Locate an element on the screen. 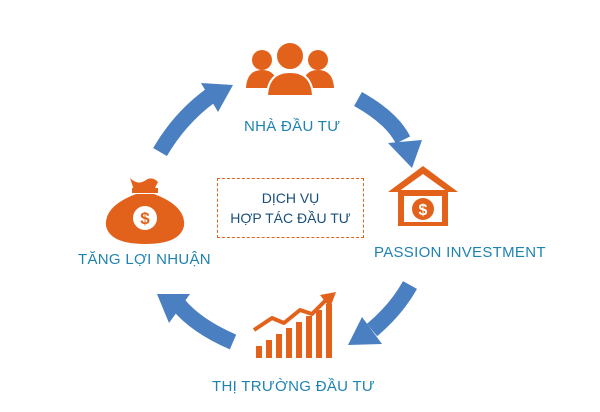  investors-group-icon is located at coordinates (290, 69).